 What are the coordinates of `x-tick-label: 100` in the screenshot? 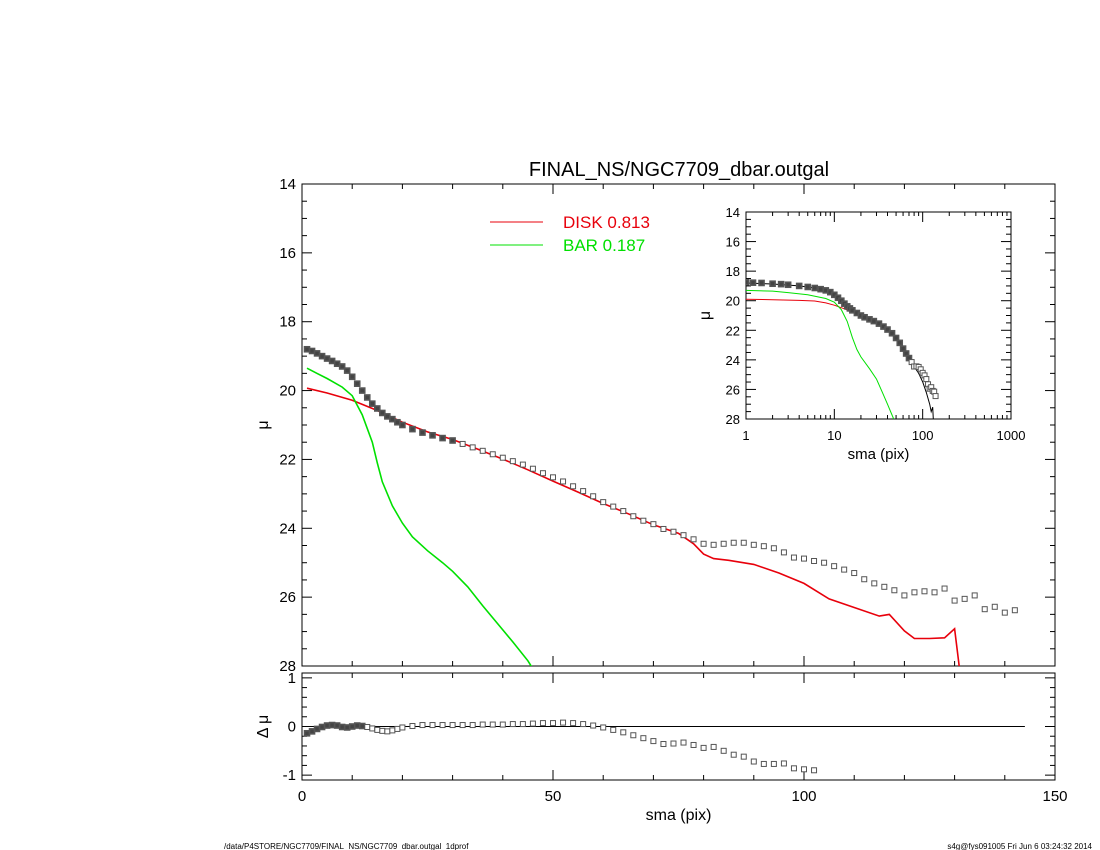 It's located at (803, 796).